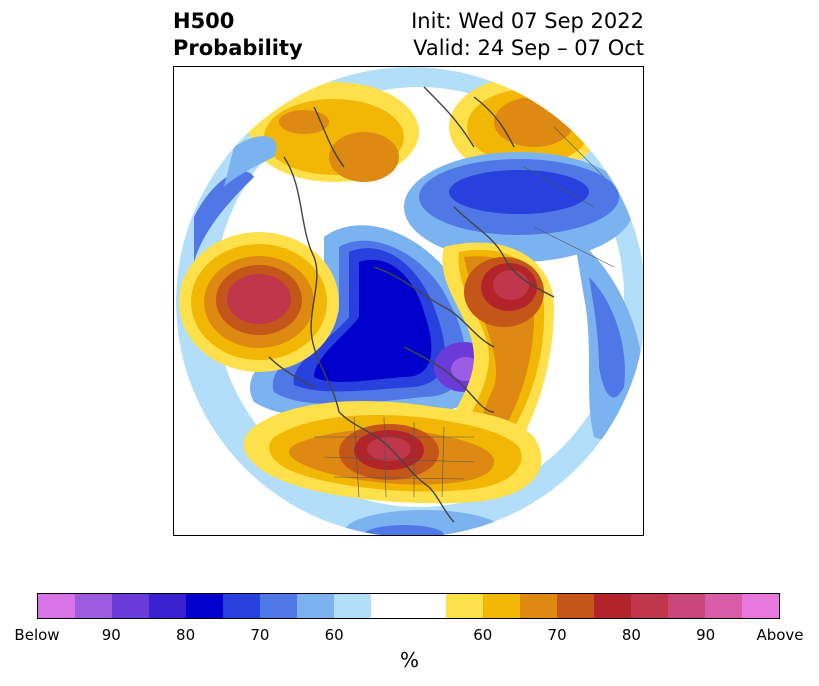 This screenshot has height=686, width=819. What do you see at coordinates (528, 48) in the screenshot?
I see `valid-range: Valid: 24 Sep – 07 Oct` at bounding box center [528, 48].